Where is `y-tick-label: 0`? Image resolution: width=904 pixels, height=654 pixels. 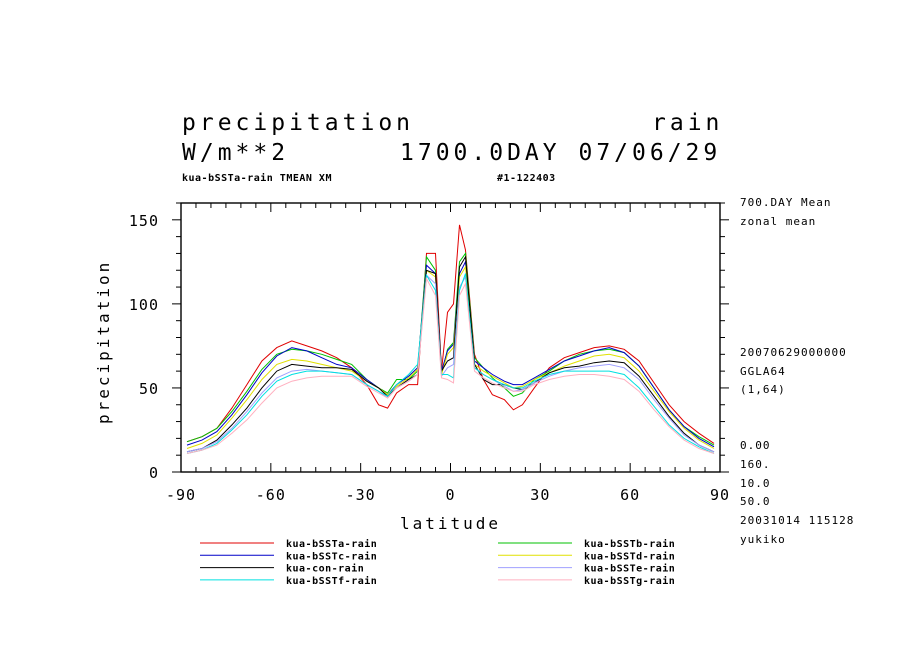
y-tick-label: 0 is located at coordinates (154, 473).